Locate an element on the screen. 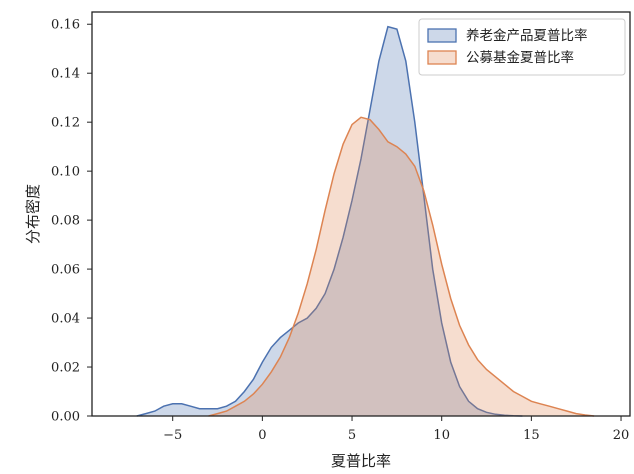 This screenshot has height=474, width=634. y-tick-label: 0.08 is located at coordinates (65, 221).